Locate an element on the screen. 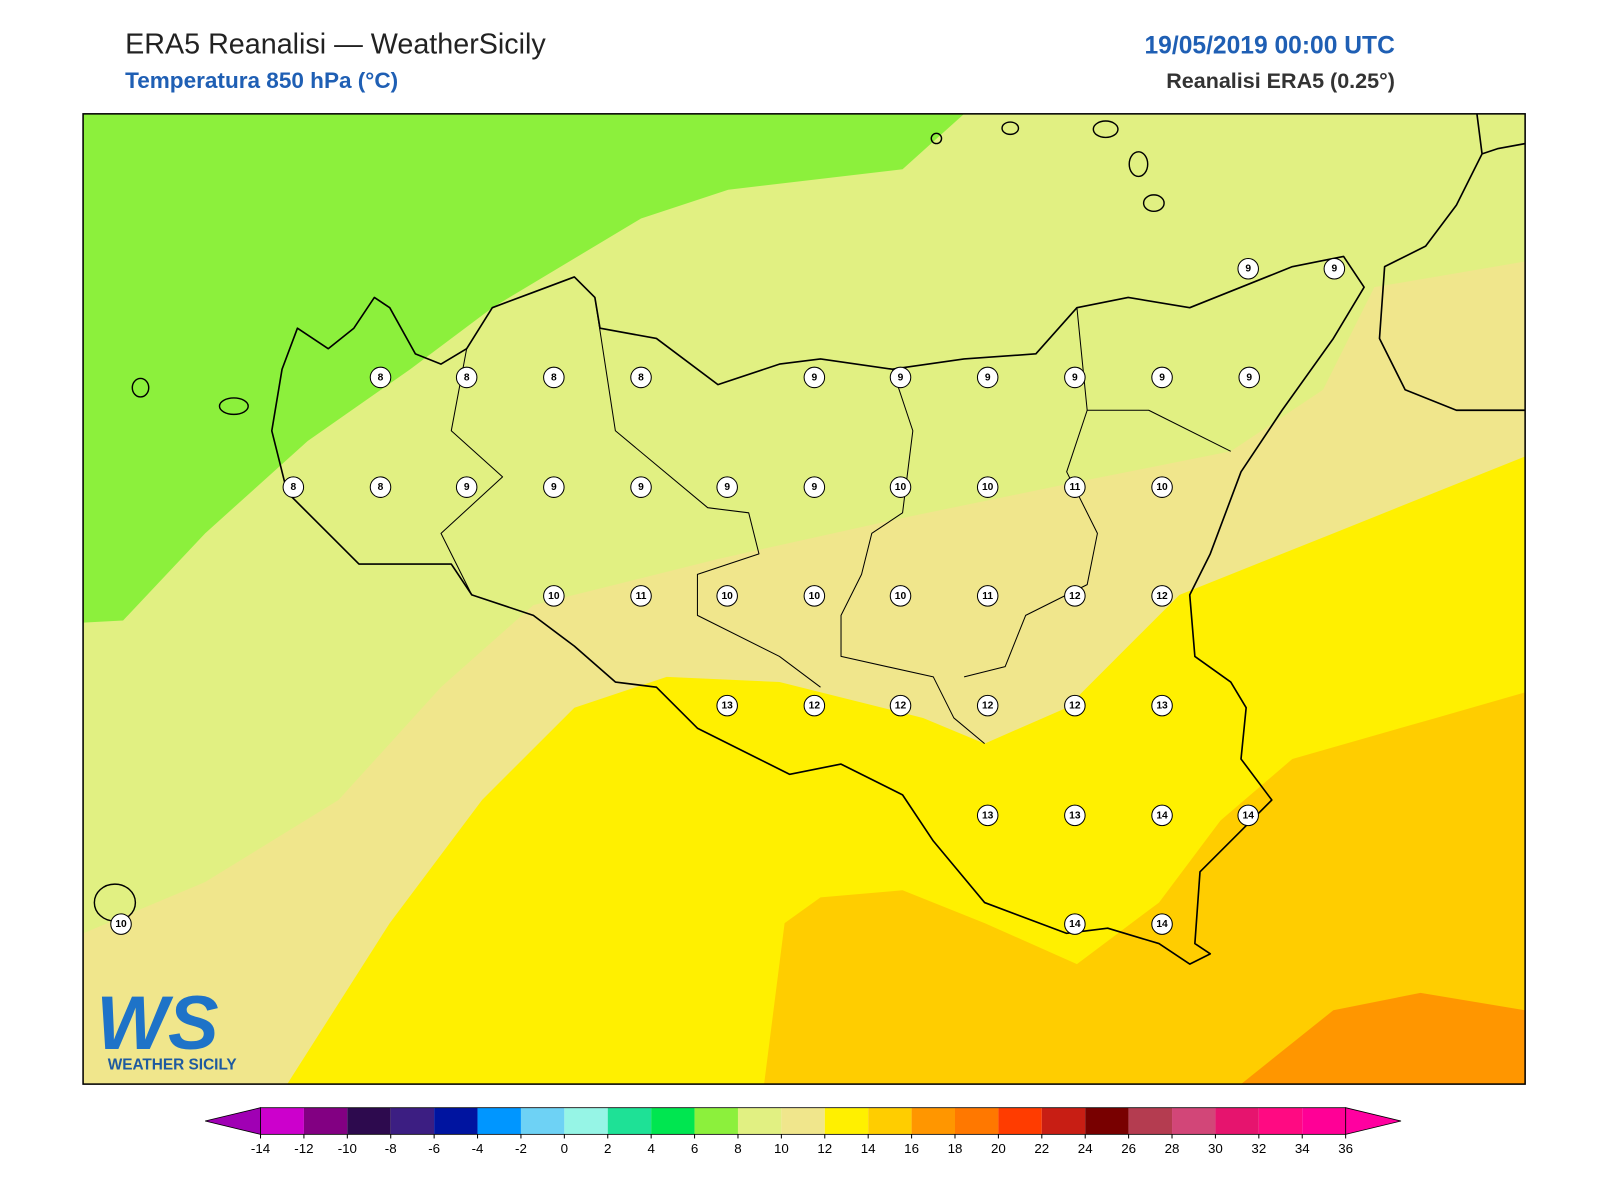 The height and width of the screenshot is (1200, 1600). colorbar-tick-label: 24 is located at coordinates (1085, 1148).